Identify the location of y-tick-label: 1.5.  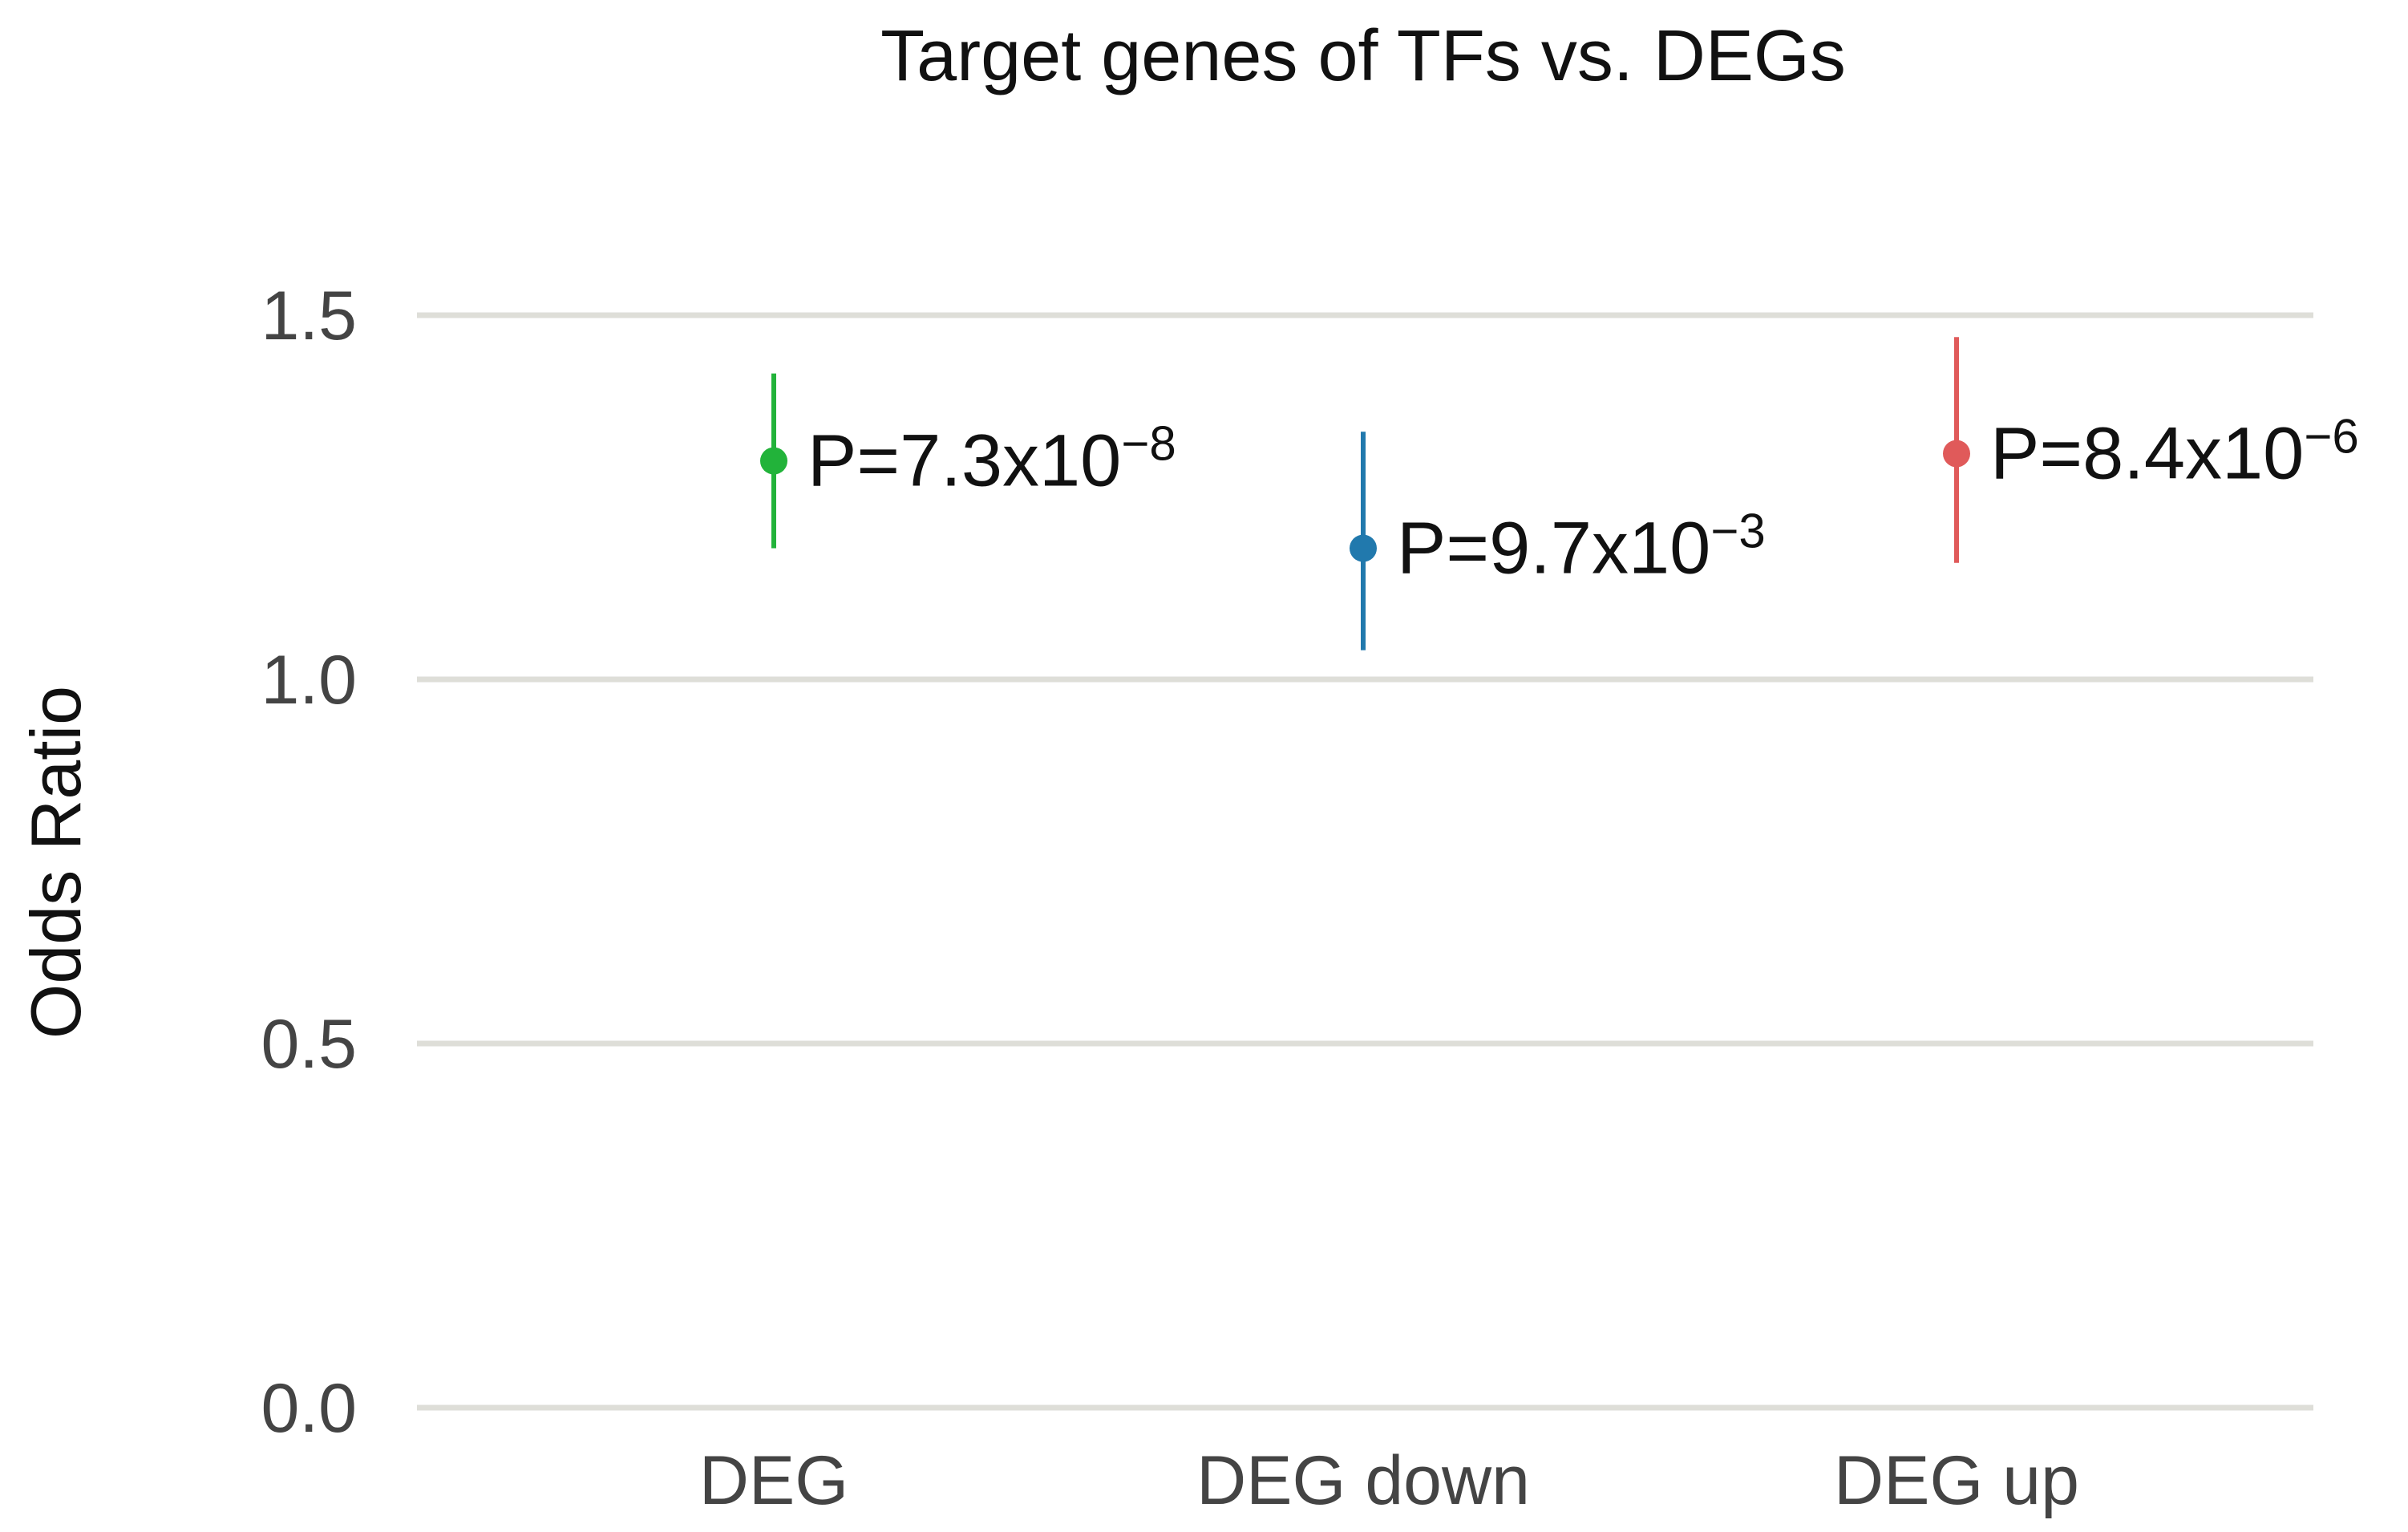
(309, 316).